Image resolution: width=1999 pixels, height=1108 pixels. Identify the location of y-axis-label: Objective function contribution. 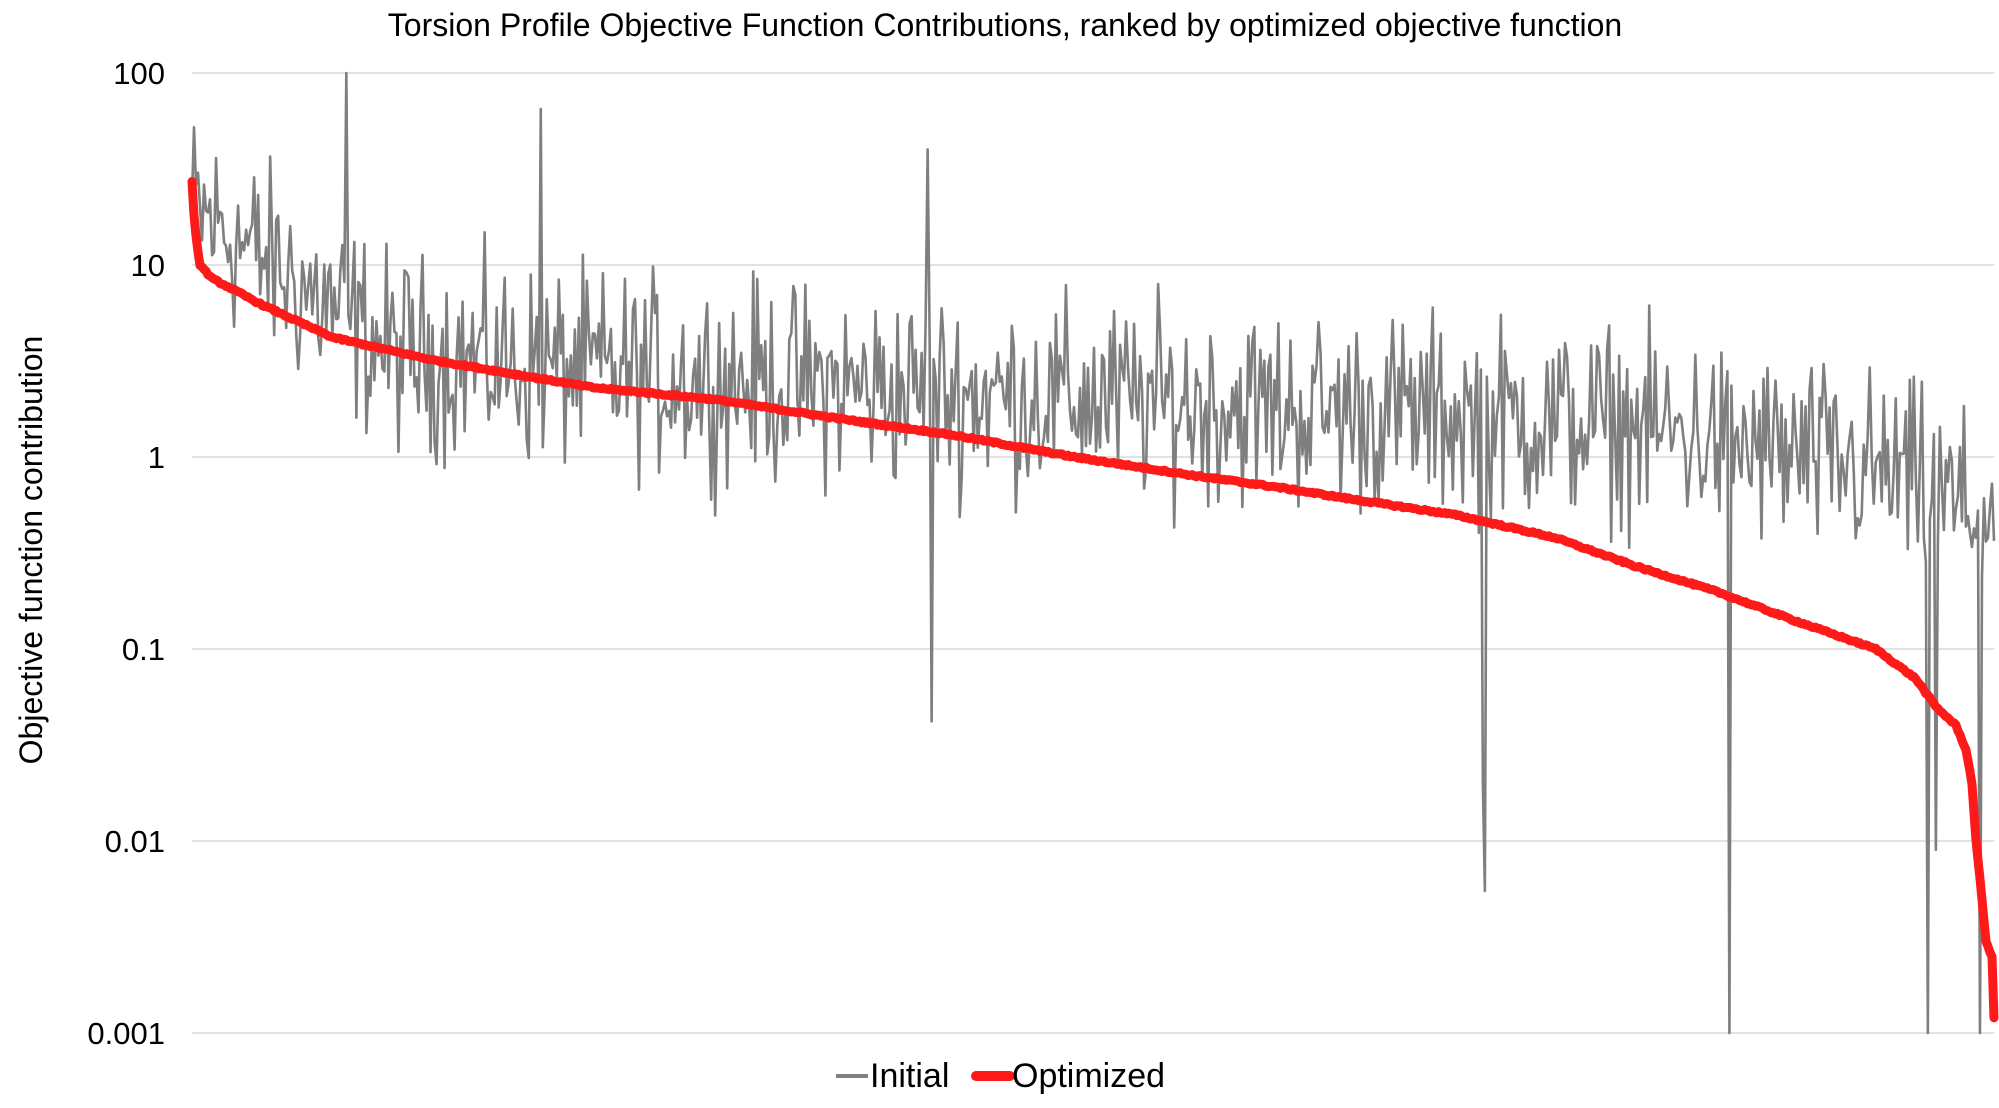
(31, 550).